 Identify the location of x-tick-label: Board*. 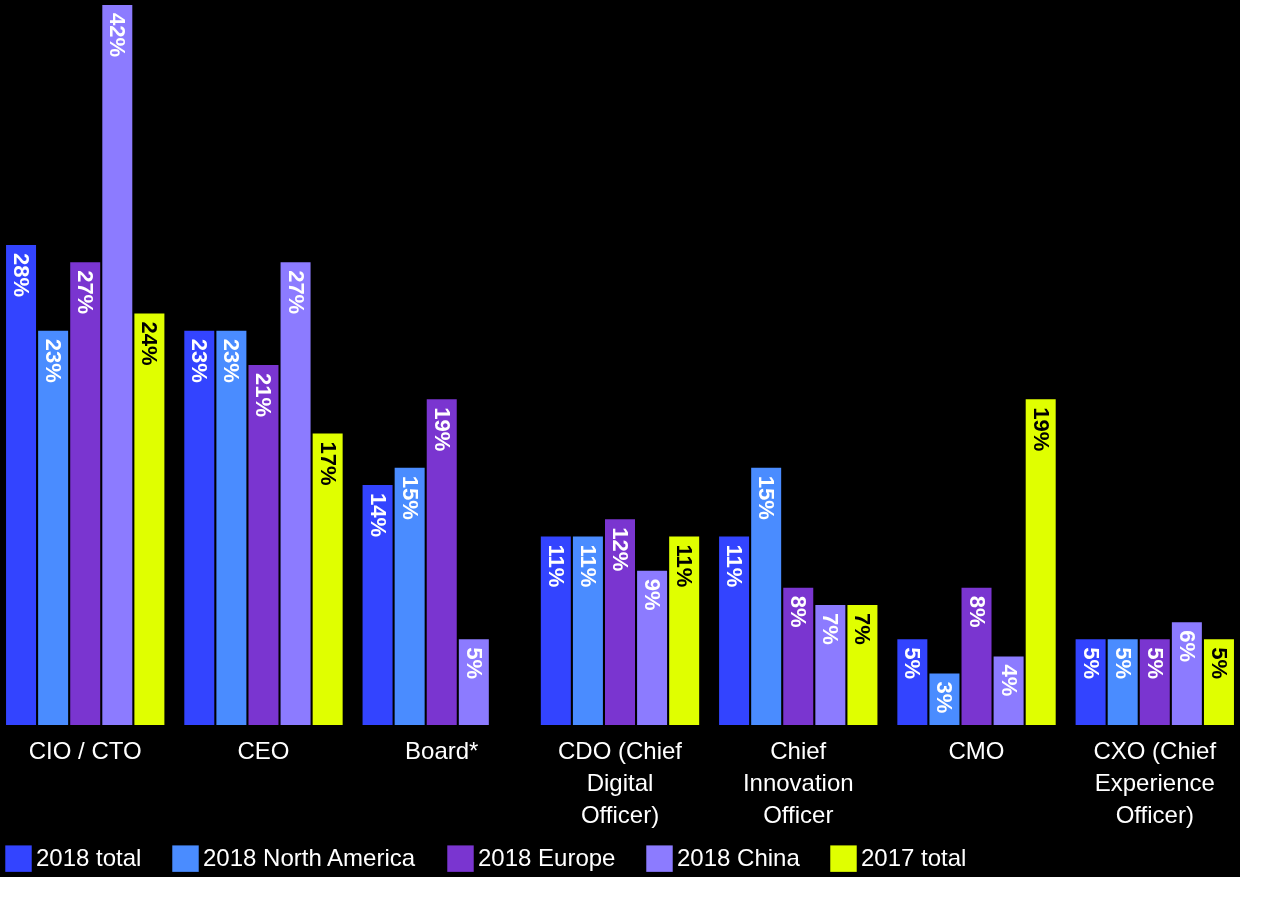
(442, 750).